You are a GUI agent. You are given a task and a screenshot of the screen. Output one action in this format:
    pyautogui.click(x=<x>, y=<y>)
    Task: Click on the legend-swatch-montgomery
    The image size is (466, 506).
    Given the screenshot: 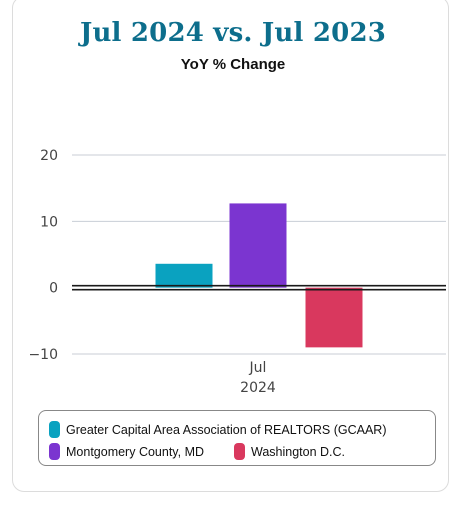 What is the action you would take?
    pyautogui.click(x=54, y=451)
    